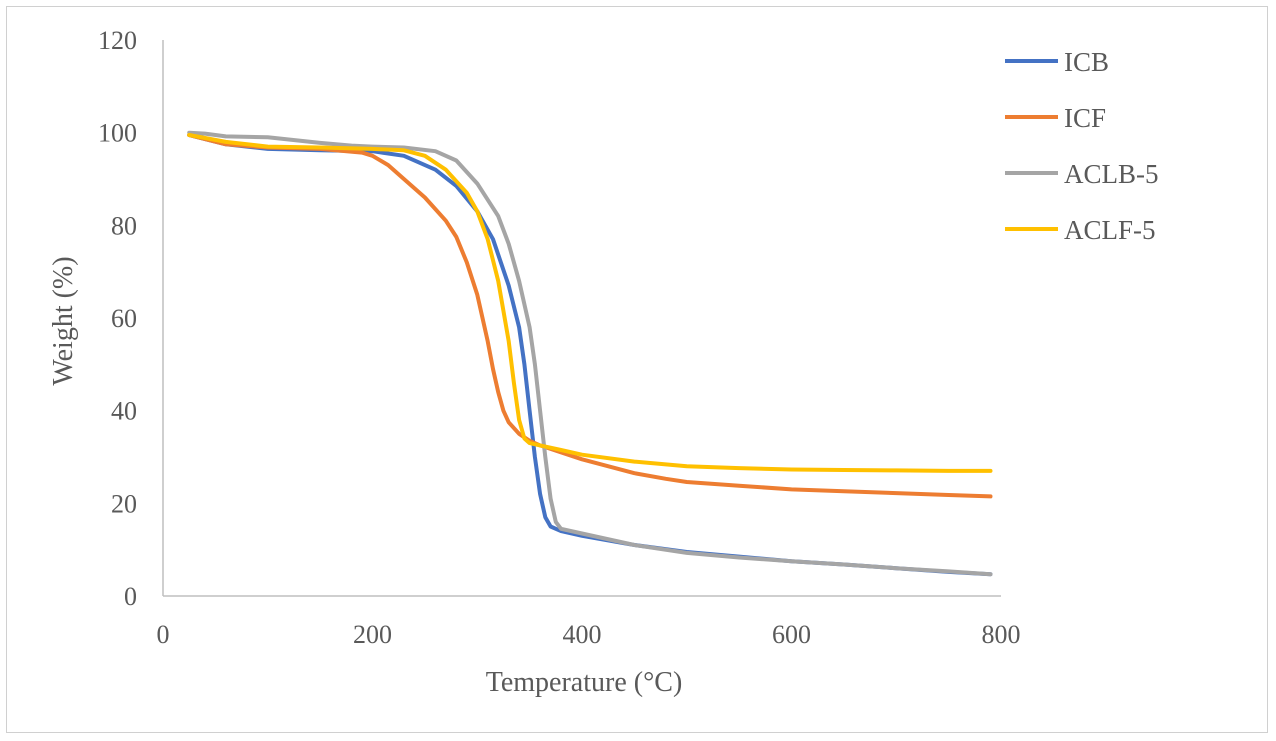 The width and height of the screenshot is (1276, 741). I want to click on x-tick-label: 600, so click(791, 634).